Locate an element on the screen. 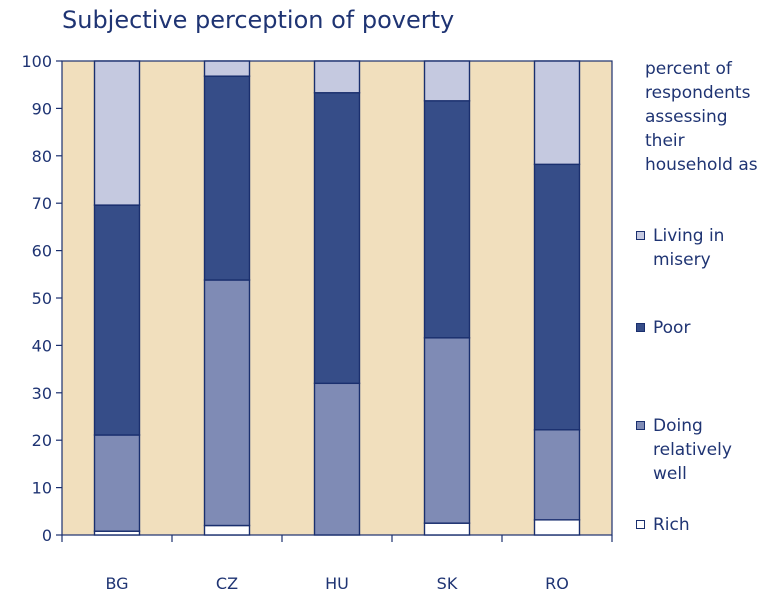  y-tick-label: 90 is located at coordinates (42, 108).